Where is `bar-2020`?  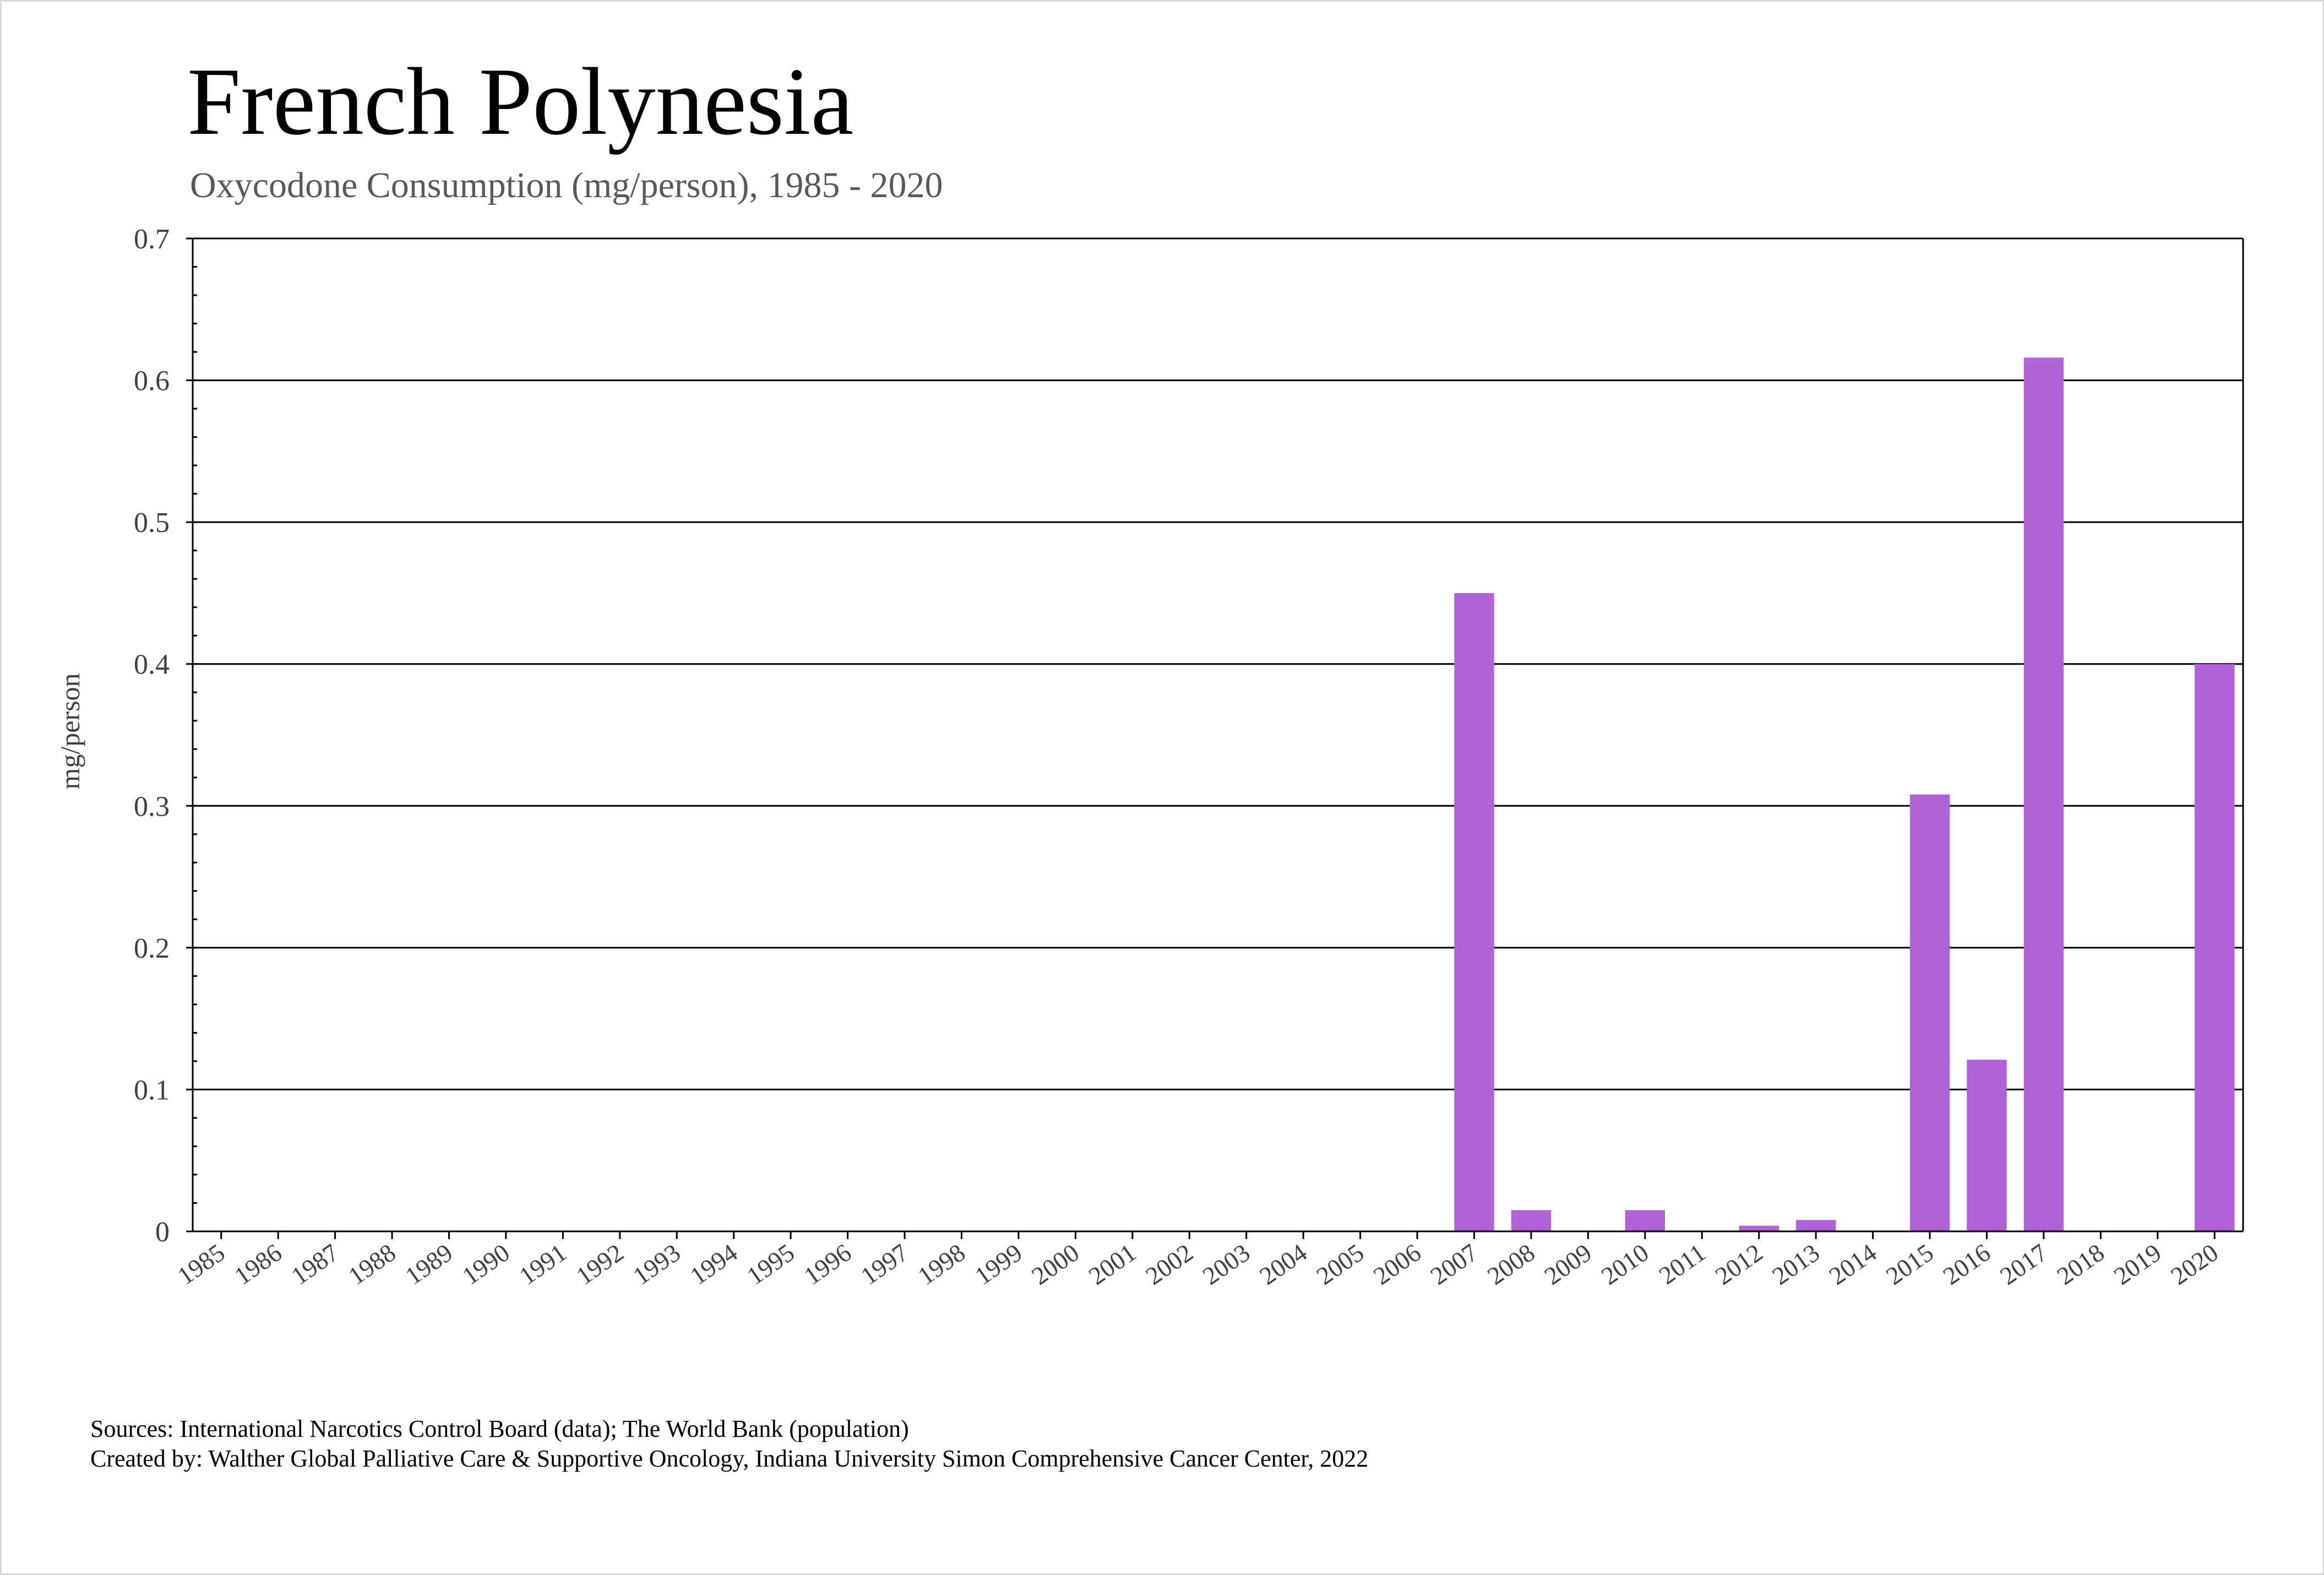
bar-2020 is located at coordinates (2215, 947).